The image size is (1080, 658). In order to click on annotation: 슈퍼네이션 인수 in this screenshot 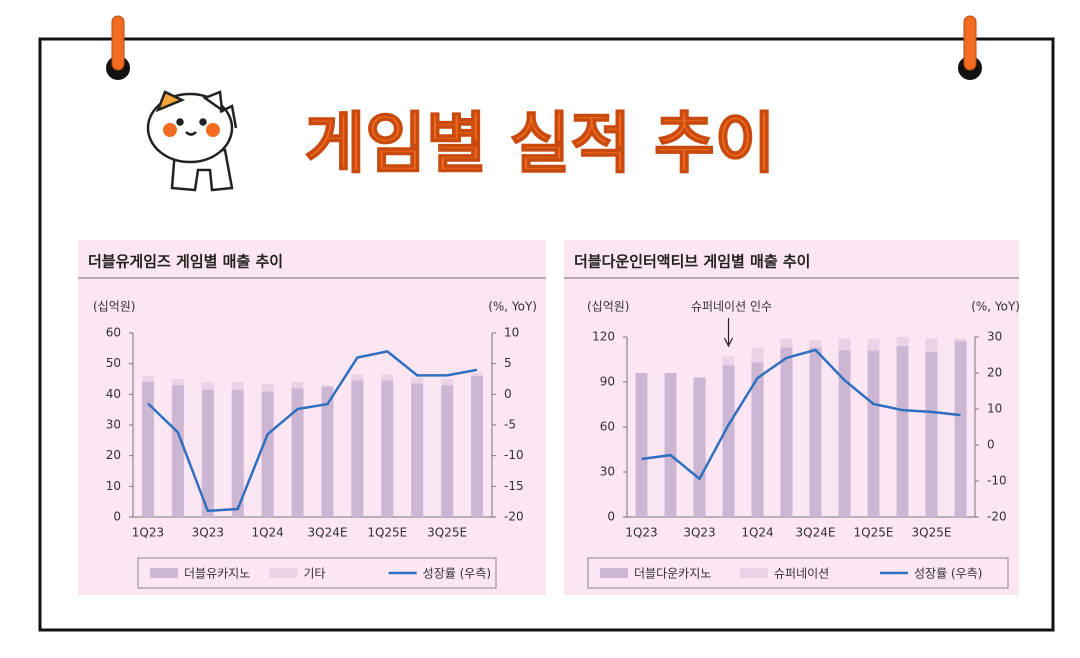, I will do `click(731, 307)`.